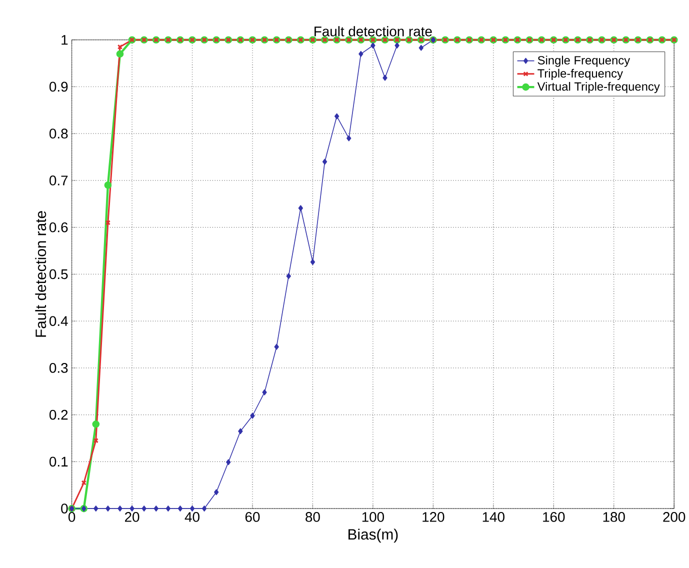 The image size is (689, 568). I want to click on y-tick-label: 0, so click(64, 508).